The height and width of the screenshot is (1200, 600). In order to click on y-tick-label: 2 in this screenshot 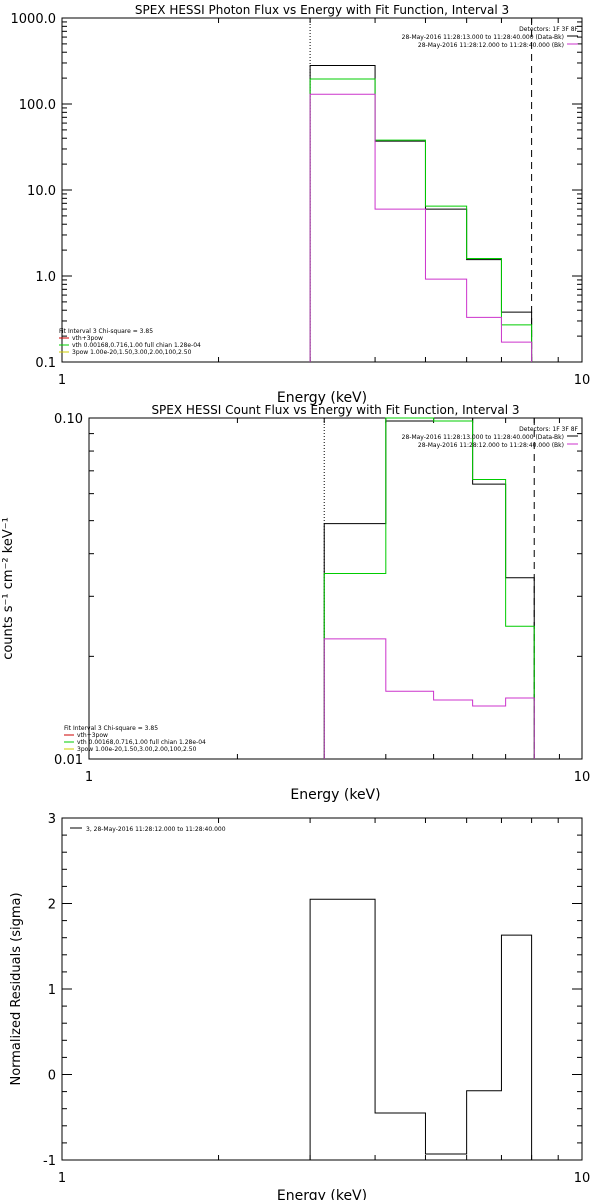, I will do `click(52, 905)`.